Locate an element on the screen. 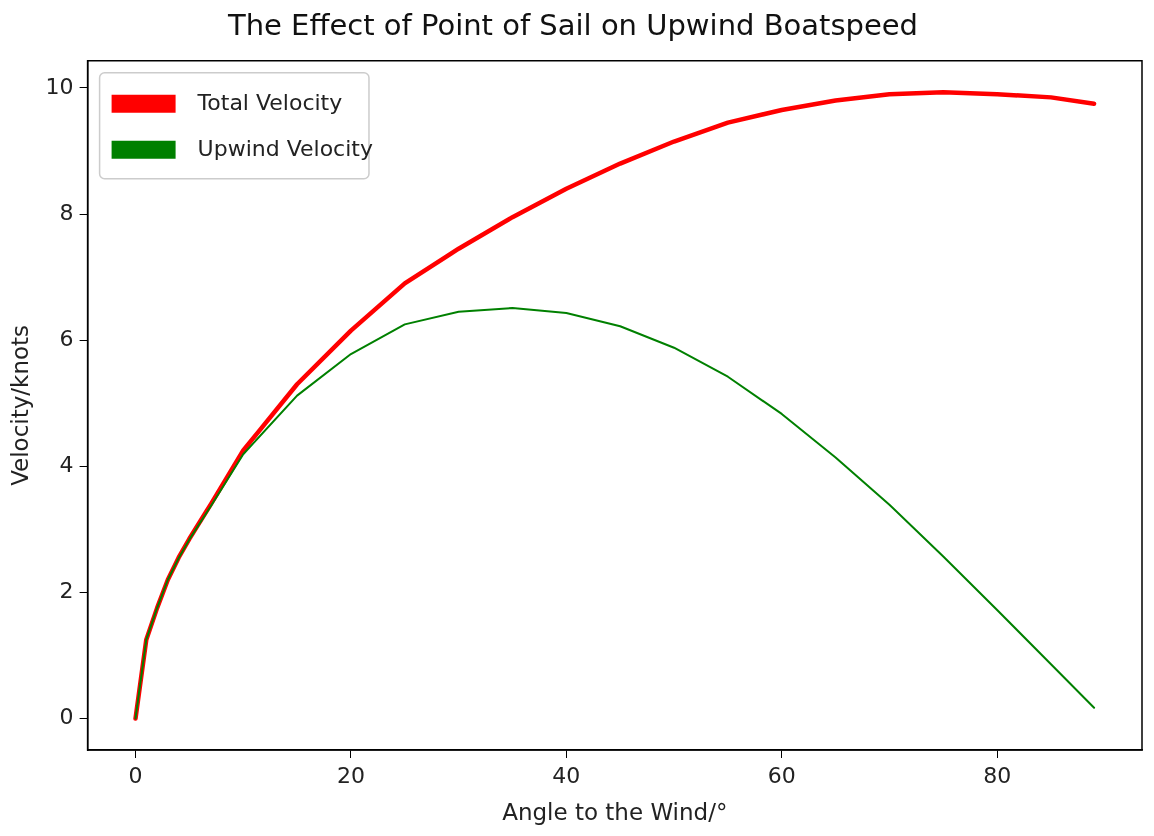 This screenshot has height=836, width=1154. x-axis-title: Angle to the Wind/° is located at coordinates (615, 812).